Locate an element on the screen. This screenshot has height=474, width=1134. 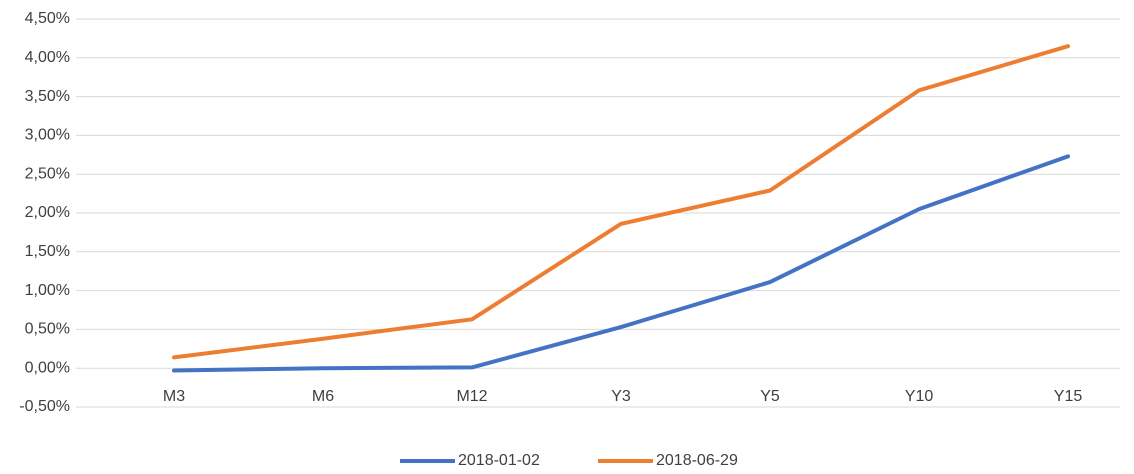
x-tick-label: Y5 is located at coordinates (770, 396).